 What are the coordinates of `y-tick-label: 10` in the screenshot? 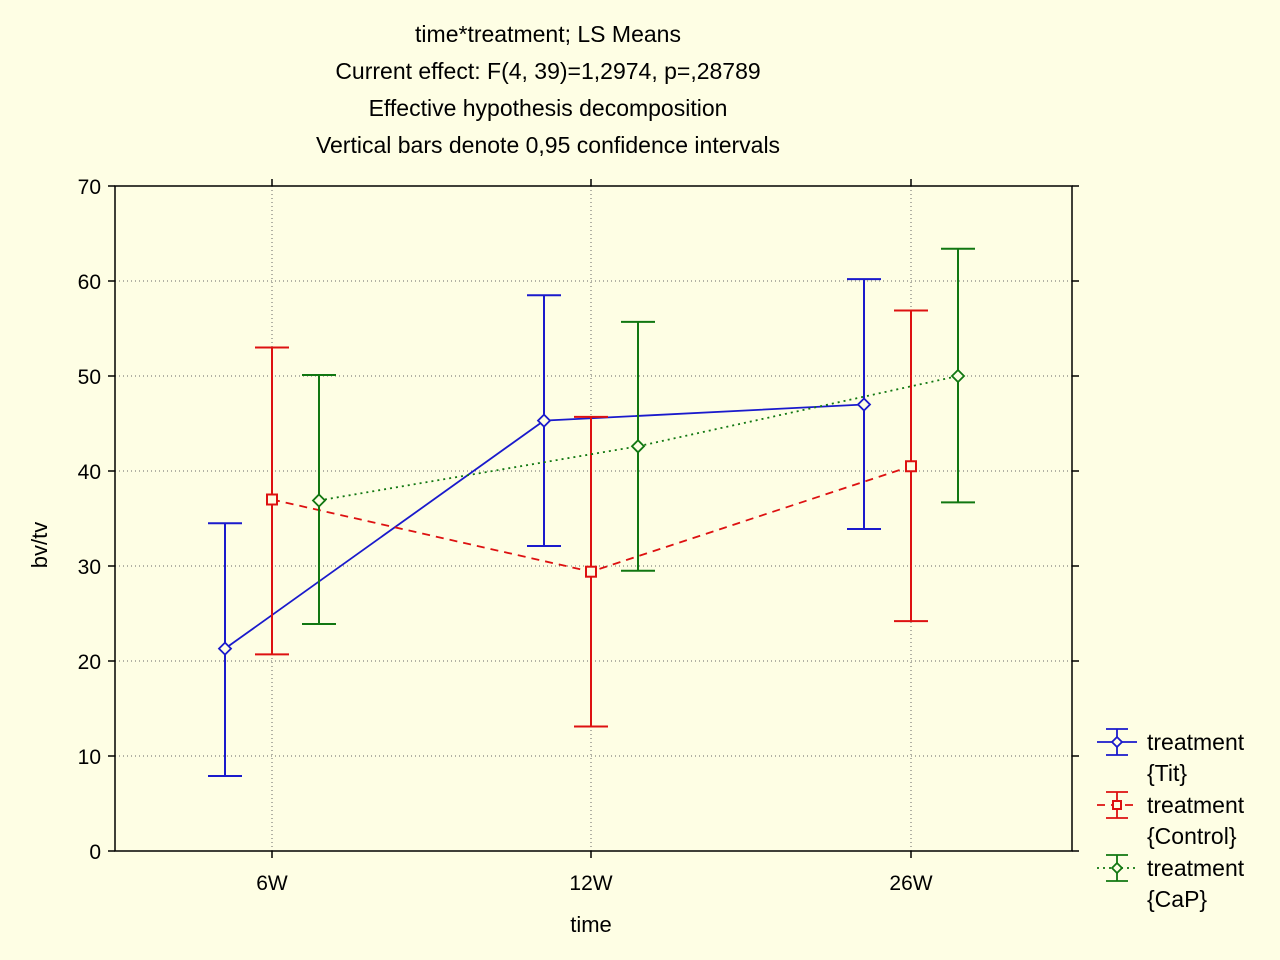 It's located at (89, 757).